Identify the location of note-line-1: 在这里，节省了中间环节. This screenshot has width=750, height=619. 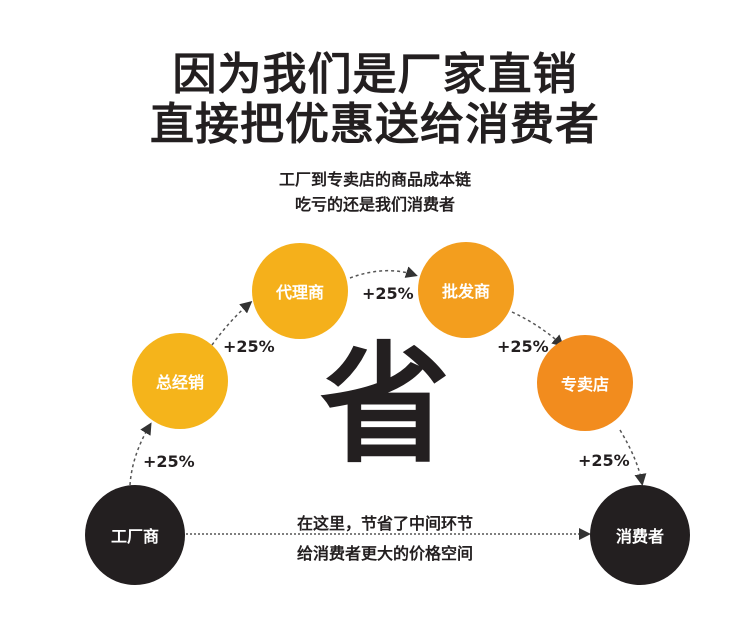
(384, 523).